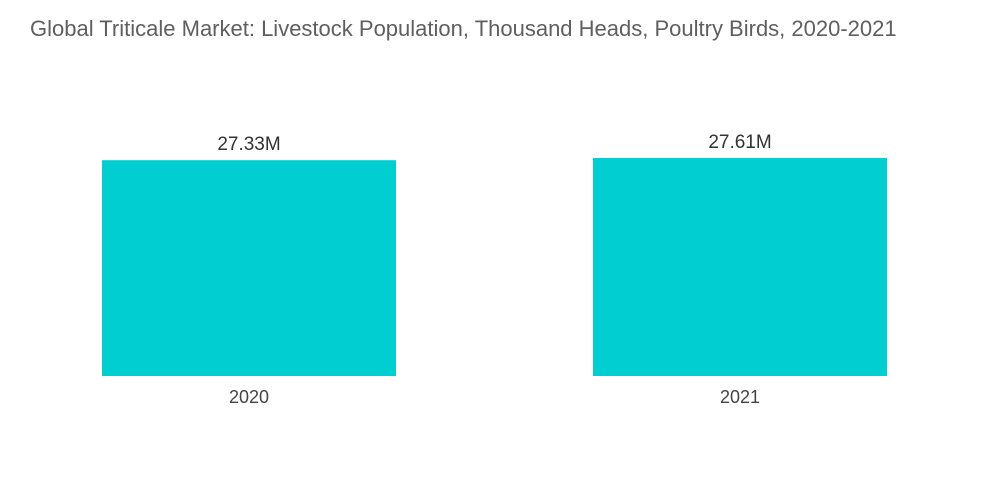 The image size is (1000, 504). I want to click on x-tick-label-2021: 2021, so click(740, 397).